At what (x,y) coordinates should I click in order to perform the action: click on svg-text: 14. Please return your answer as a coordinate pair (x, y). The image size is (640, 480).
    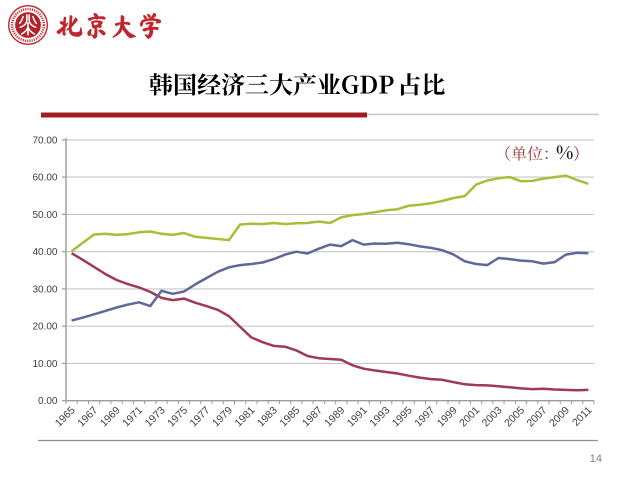
    Looking at the image, I should click on (596, 459).